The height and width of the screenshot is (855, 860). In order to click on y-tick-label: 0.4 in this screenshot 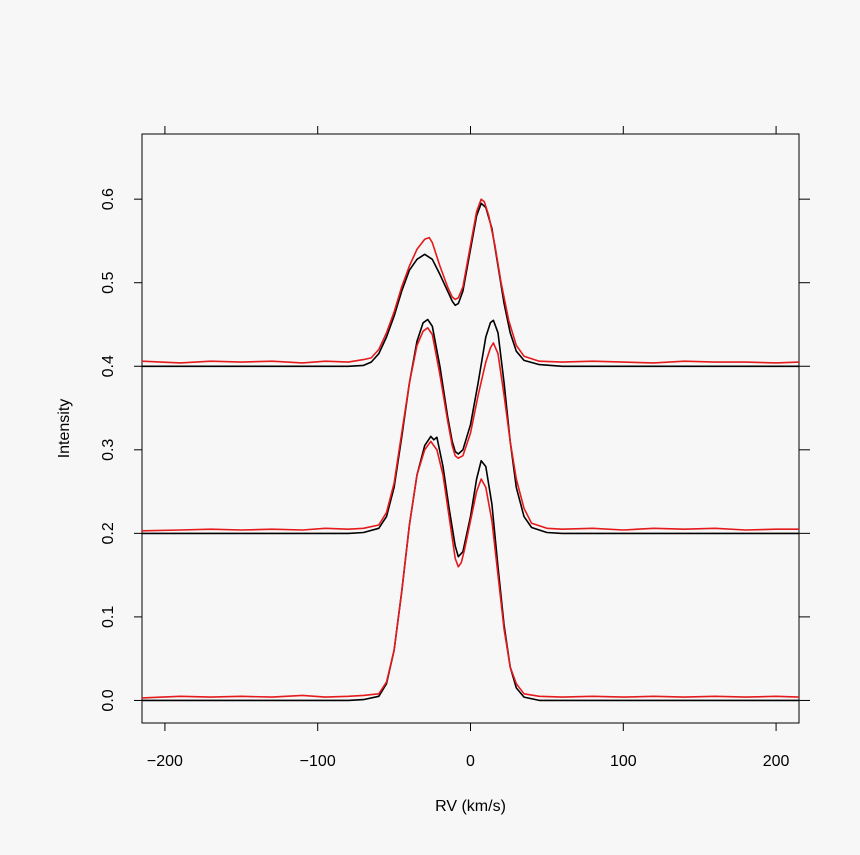, I will do `click(108, 366)`.